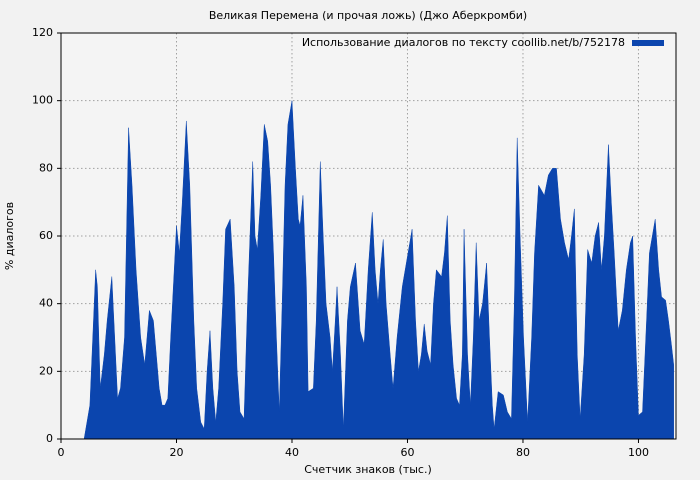 The image size is (700, 480). What do you see at coordinates (368, 469) in the screenshot?
I see `x-axis-label: Счетчик знаков (тыс.)` at bounding box center [368, 469].